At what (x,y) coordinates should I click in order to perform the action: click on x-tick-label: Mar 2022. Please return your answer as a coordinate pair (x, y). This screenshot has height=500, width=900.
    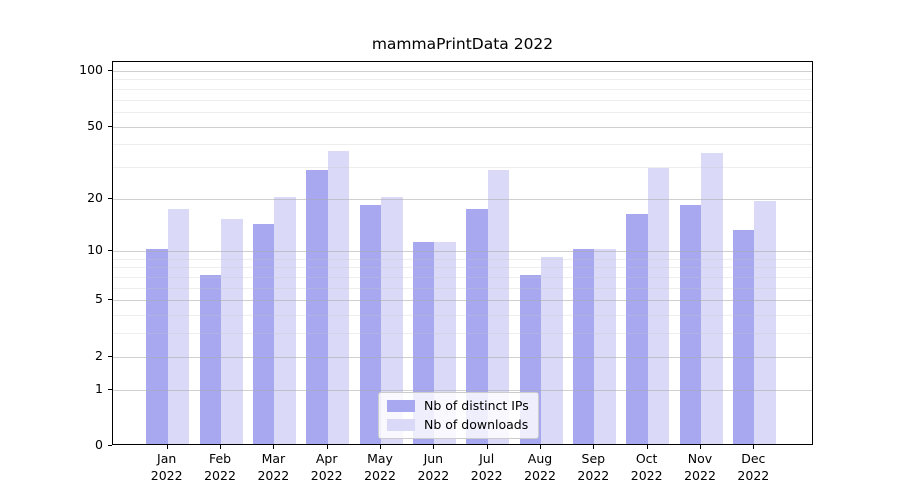
    Looking at the image, I should click on (273, 467).